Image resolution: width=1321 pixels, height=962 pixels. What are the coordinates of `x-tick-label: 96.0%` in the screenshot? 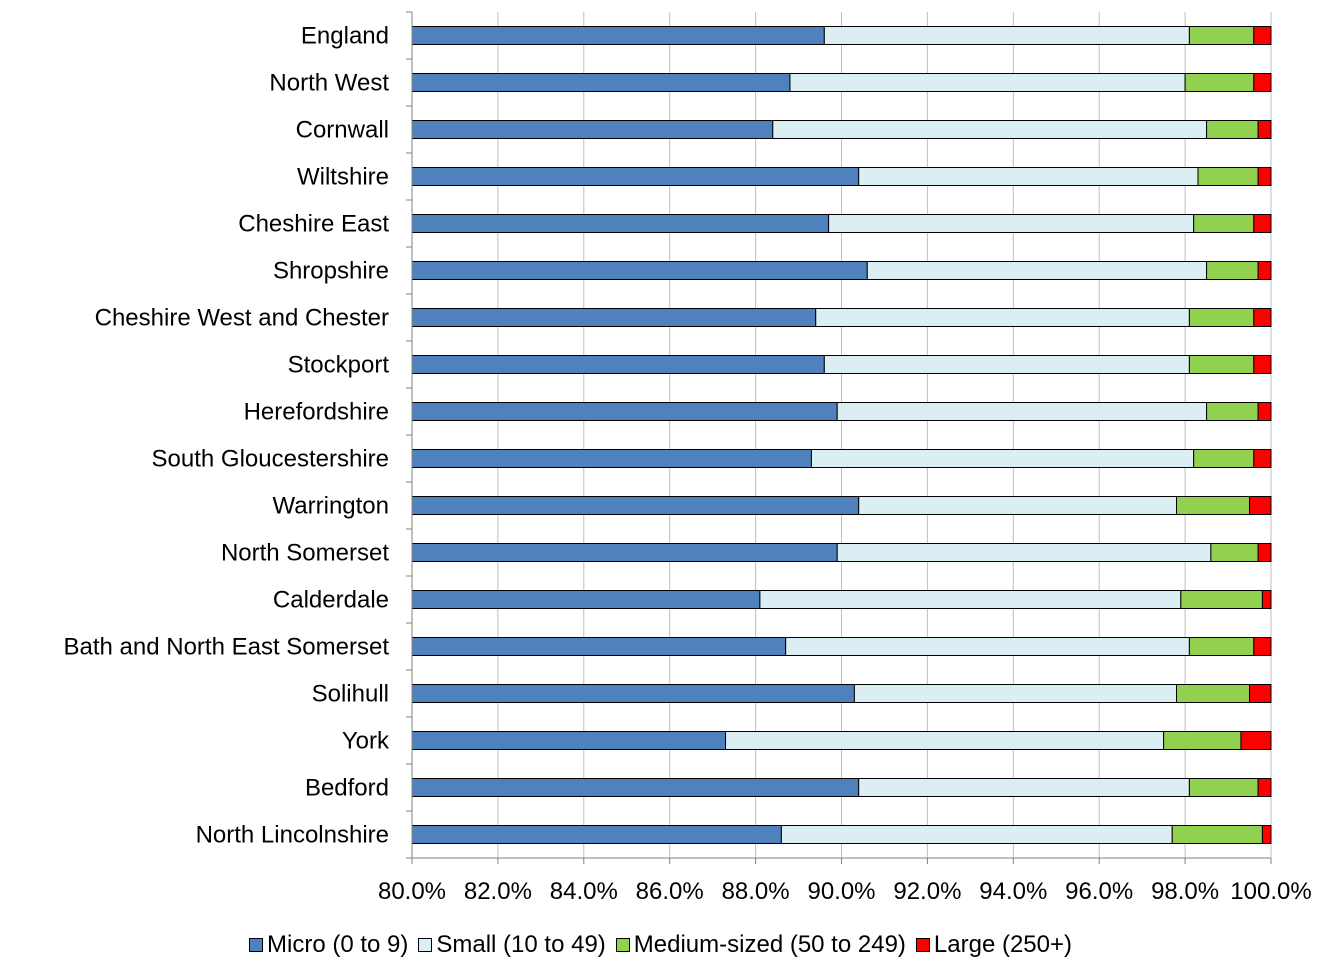 It's located at (1099, 891).